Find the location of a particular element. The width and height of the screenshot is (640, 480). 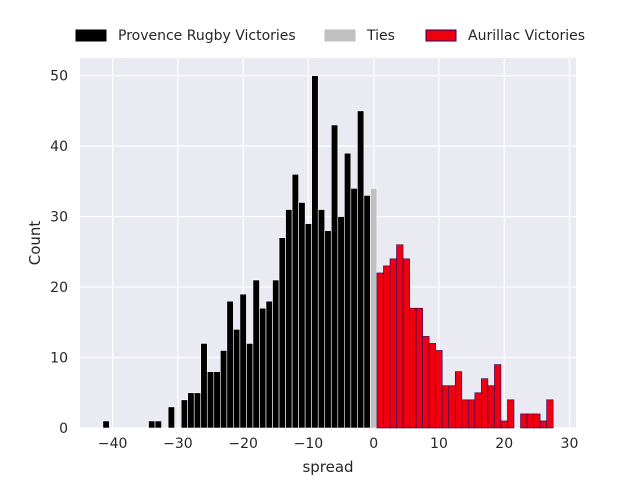

x-tick-label: 20 is located at coordinates (504, 444).